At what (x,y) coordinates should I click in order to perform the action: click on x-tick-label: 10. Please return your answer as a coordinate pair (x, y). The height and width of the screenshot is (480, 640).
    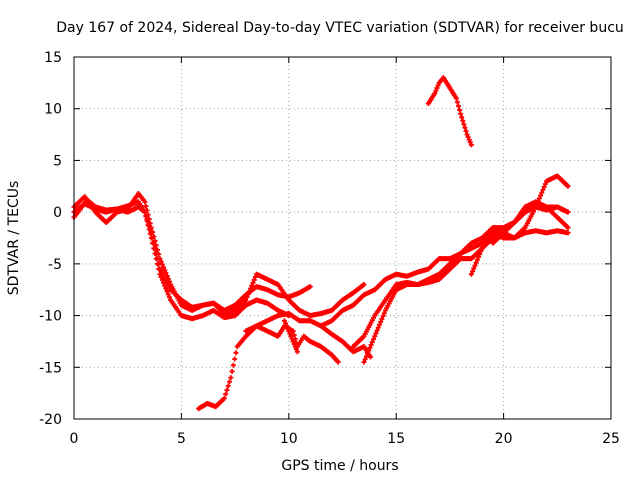
    Looking at the image, I should click on (289, 439).